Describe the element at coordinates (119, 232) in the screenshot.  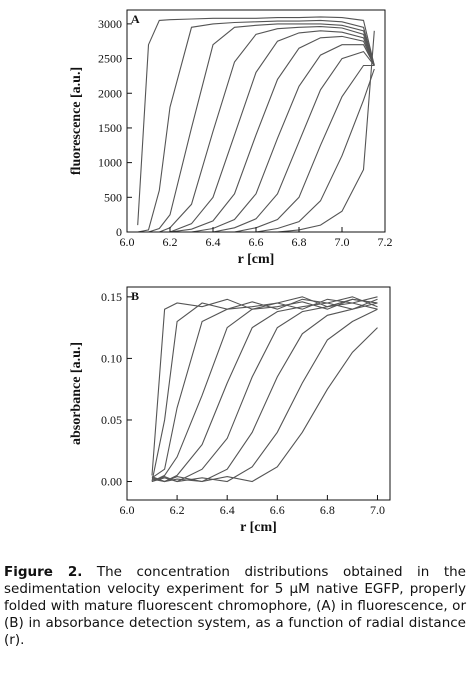
I see `y-tick-label: 0` at that location.